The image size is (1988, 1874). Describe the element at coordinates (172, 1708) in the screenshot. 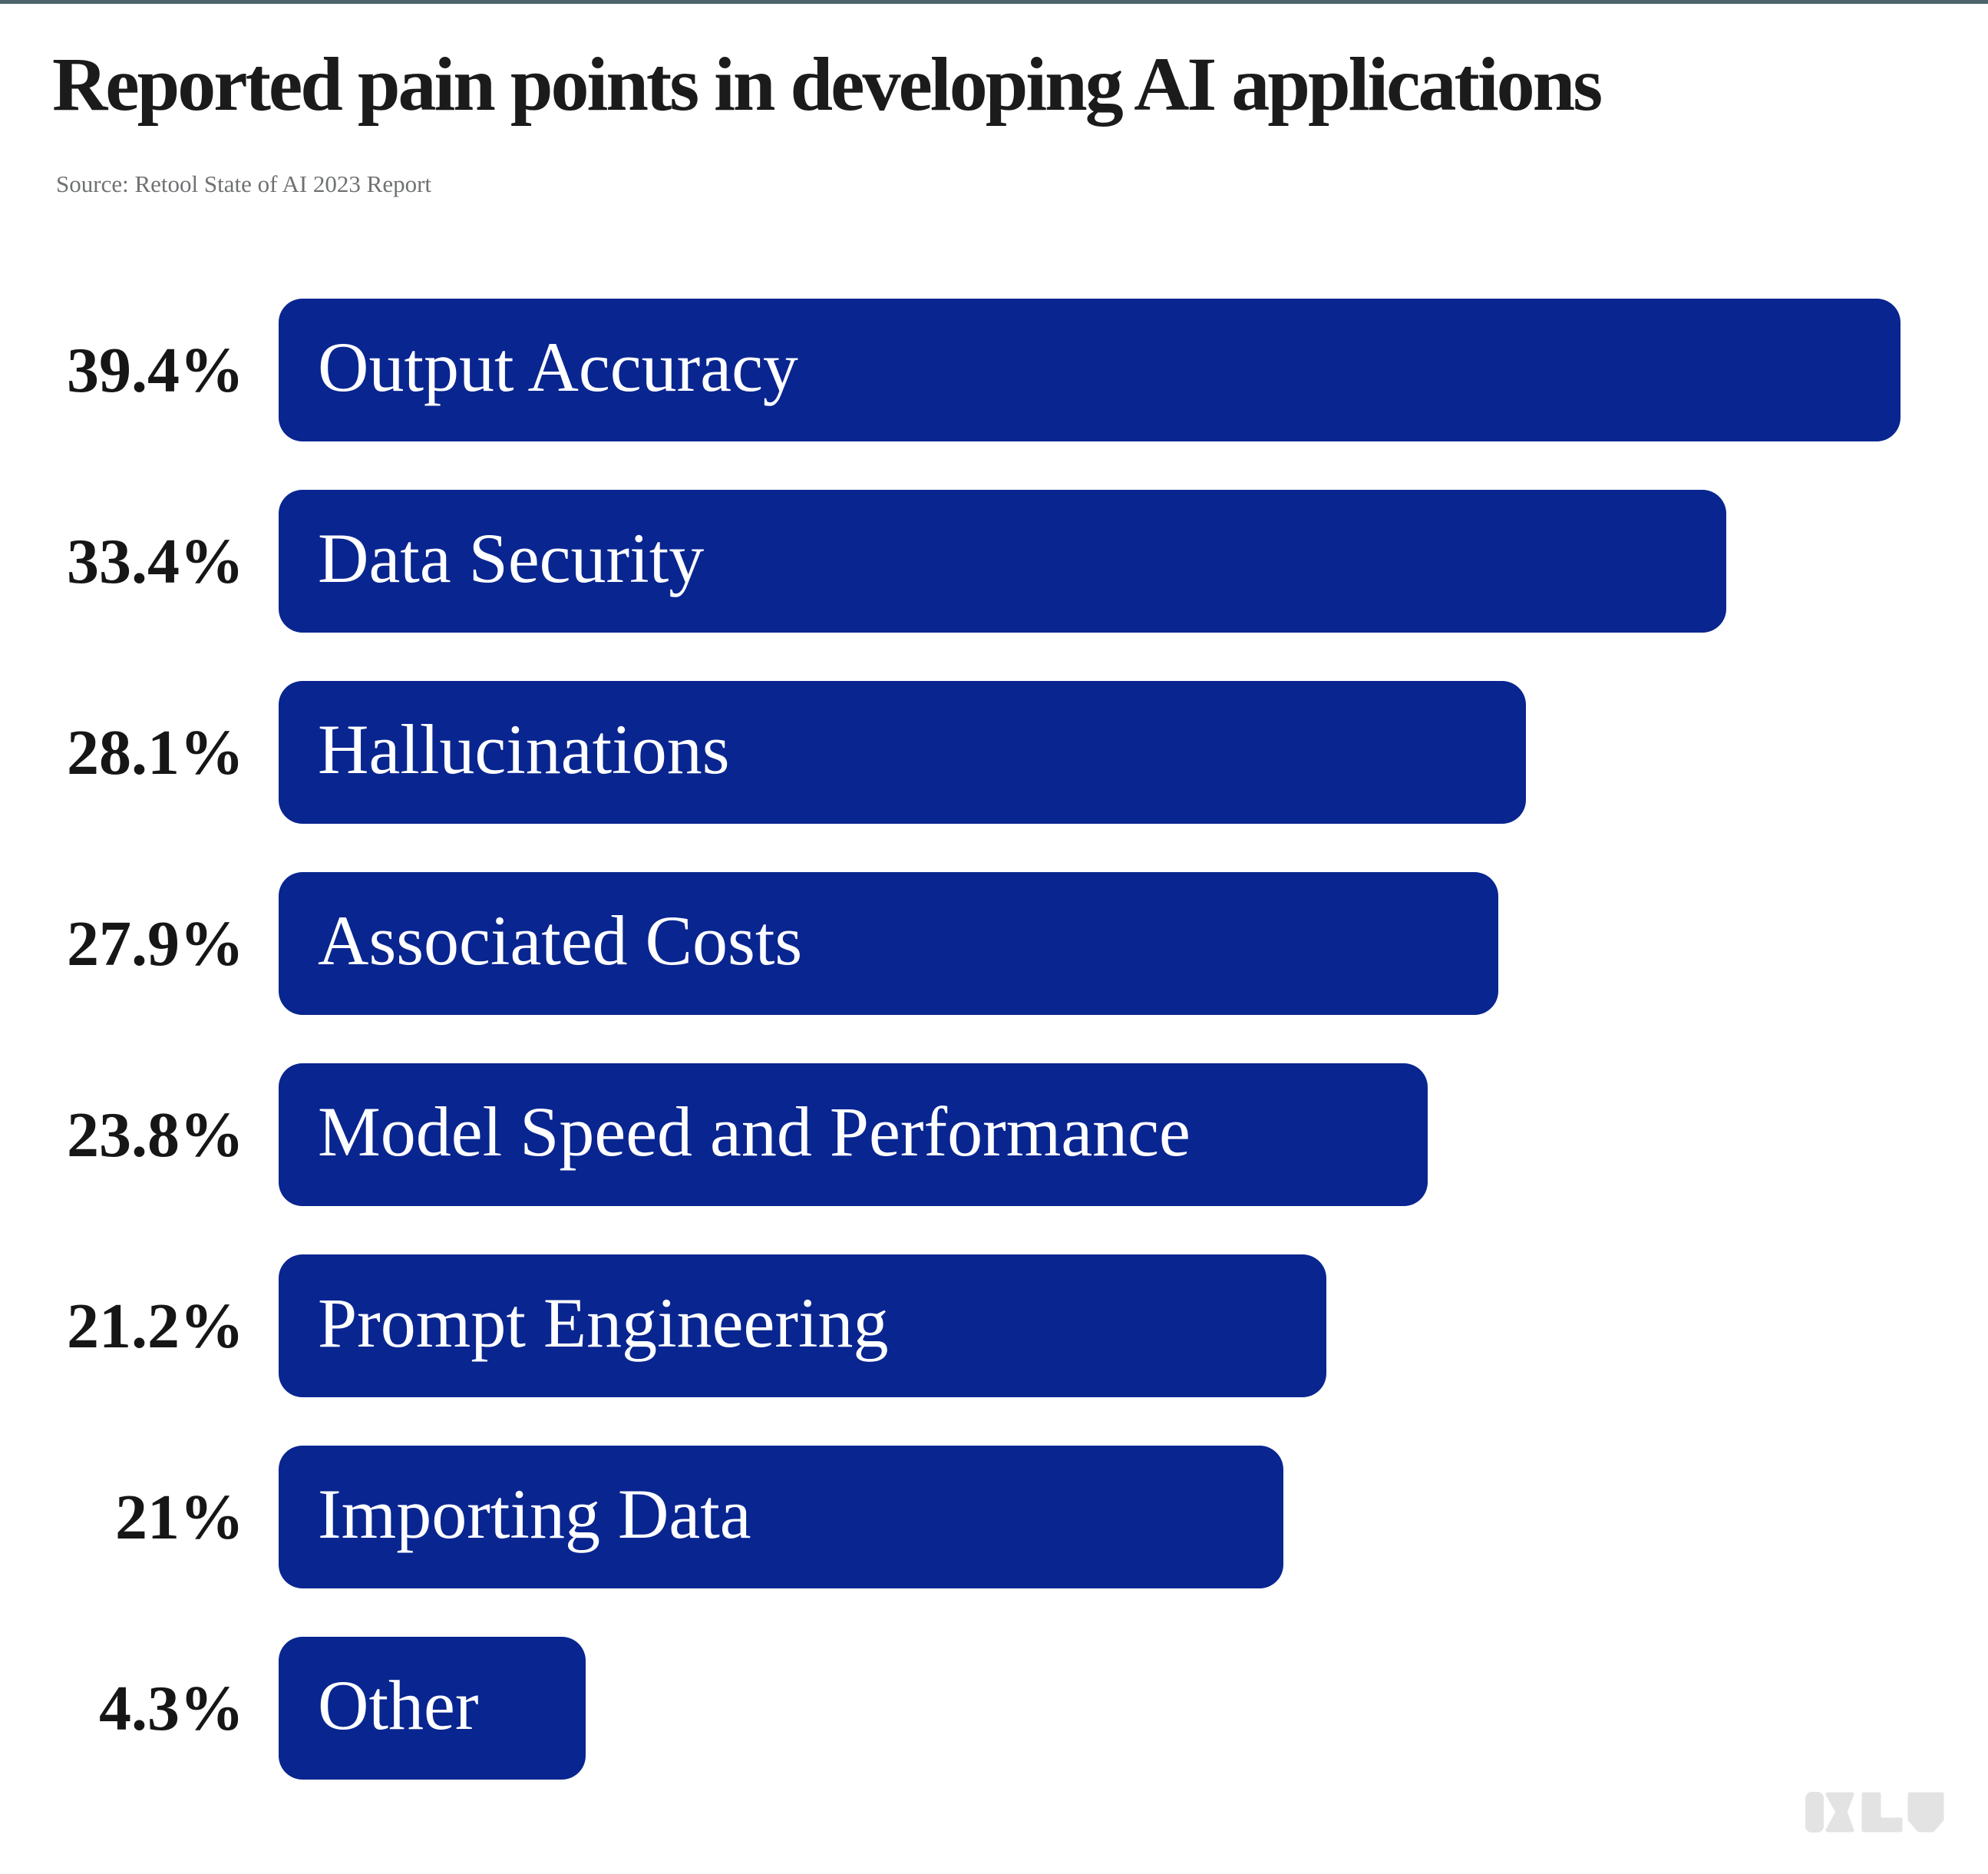

I see `bar-value-label: 4.3%` at that location.